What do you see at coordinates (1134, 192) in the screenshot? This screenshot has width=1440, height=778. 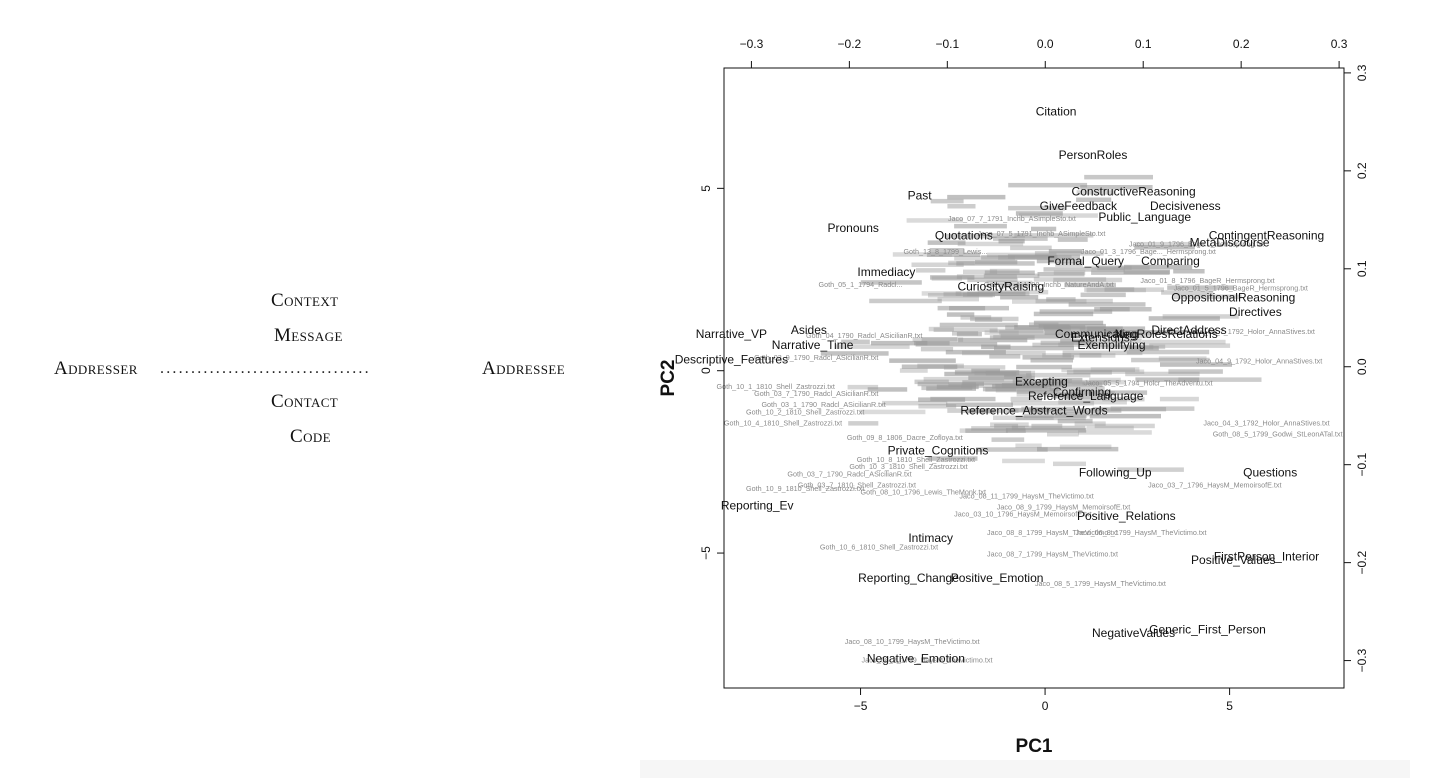 I see `variable-label: ConstructiveReasoning` at bounding box center [1134, 192].